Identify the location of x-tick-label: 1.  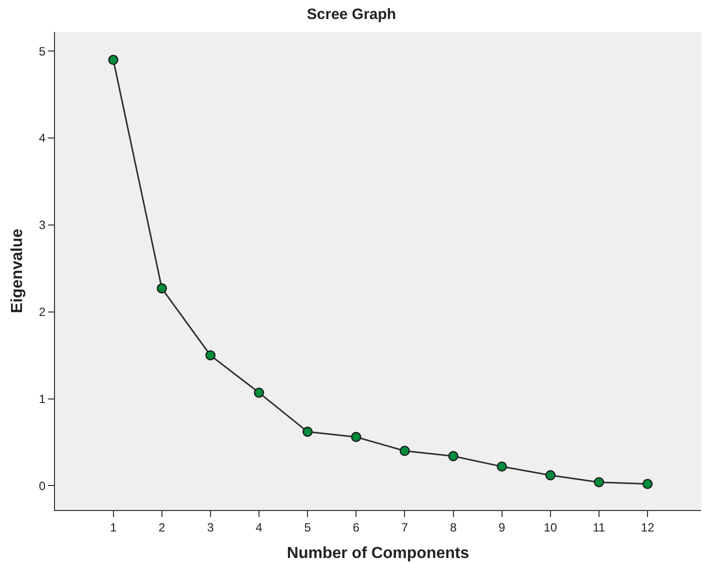
(113, 527).